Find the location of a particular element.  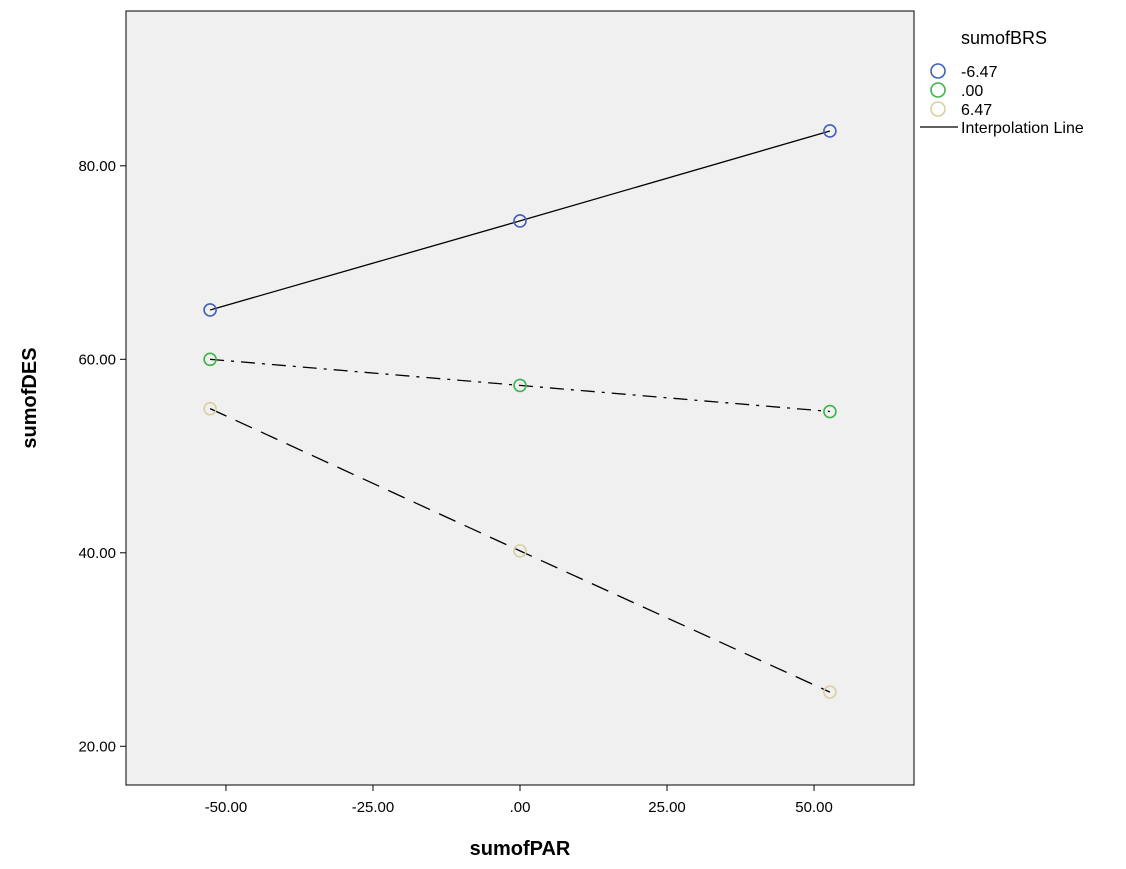

x-tick-label: -50.00 is located at coordinates (226, 807).